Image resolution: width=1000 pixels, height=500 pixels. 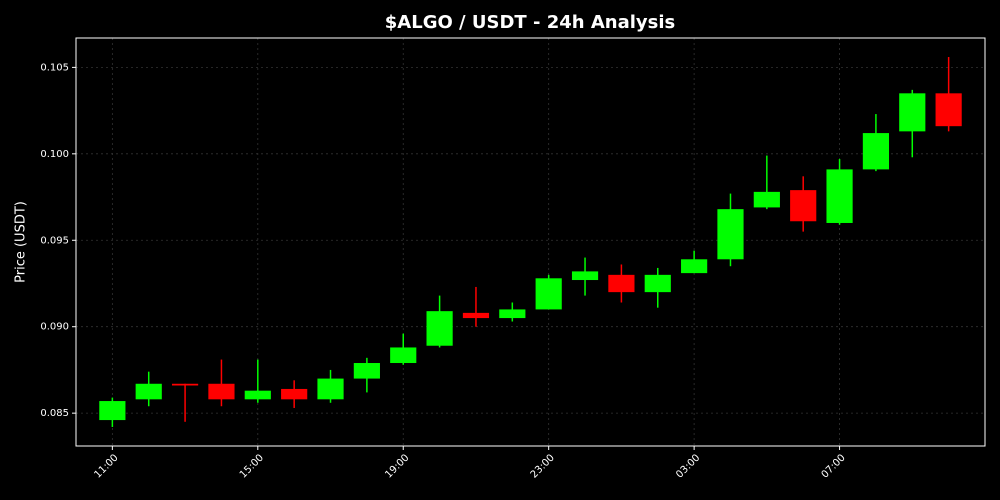 What do you see at coordinates (54, 327) in the screenshot?
I see `y-tick-label: 0.090` at bounding box center [54, 327].